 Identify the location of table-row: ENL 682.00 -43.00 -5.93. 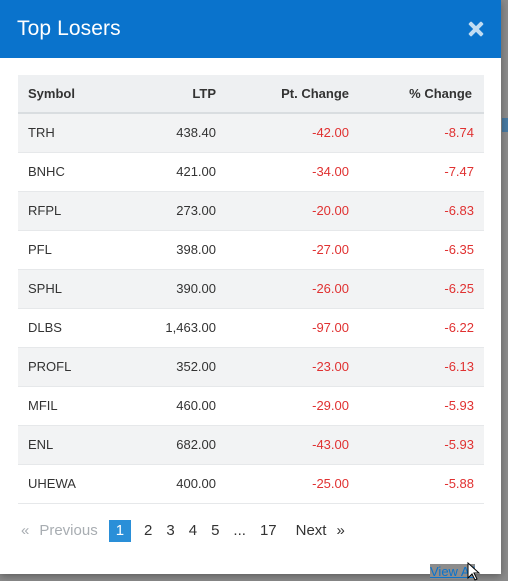
(251, 444).